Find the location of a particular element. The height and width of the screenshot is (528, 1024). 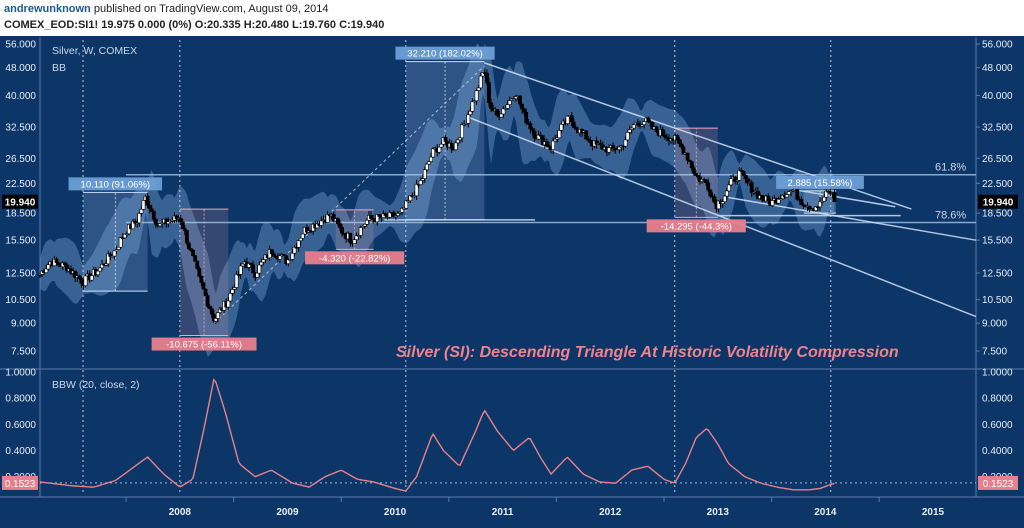

price-tick-label-right: 18.500 is located at coordinates (997, 214).